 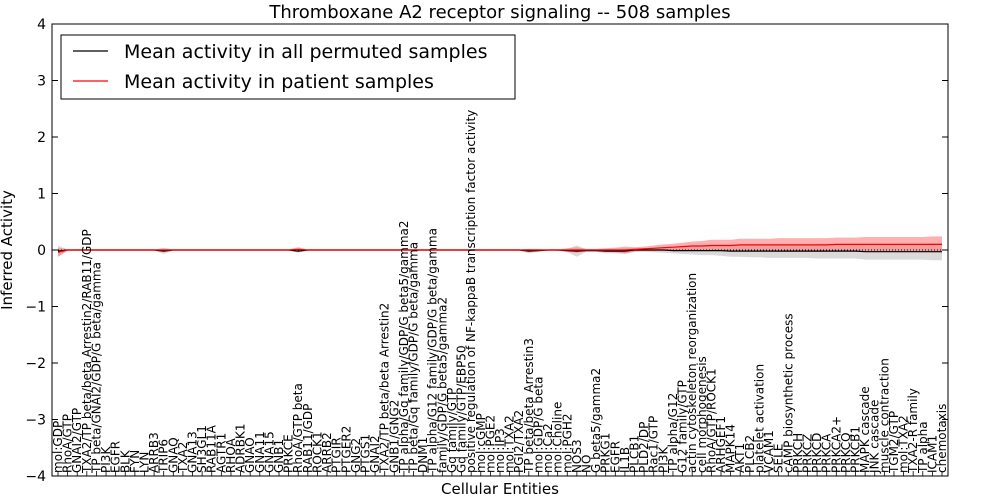 I want to click on y-tick-label: −3, so click(x=35, y=421).